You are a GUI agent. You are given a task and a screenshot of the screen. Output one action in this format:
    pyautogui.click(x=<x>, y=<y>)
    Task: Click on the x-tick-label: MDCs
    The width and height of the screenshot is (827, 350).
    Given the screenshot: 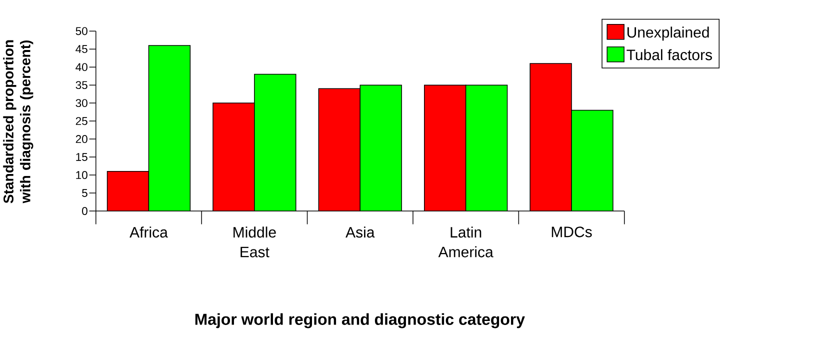 What is the action you would take?
    pyautogui.click(x=572, y=231)
    